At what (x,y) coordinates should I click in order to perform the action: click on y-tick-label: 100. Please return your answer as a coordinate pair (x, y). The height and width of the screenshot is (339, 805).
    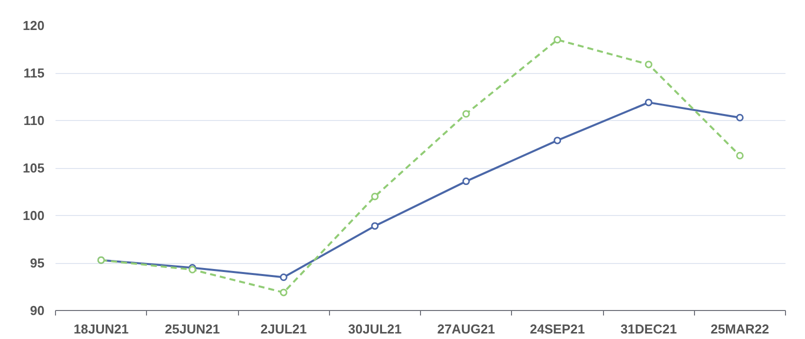
    Looking at the image, I should click on (33, 215).